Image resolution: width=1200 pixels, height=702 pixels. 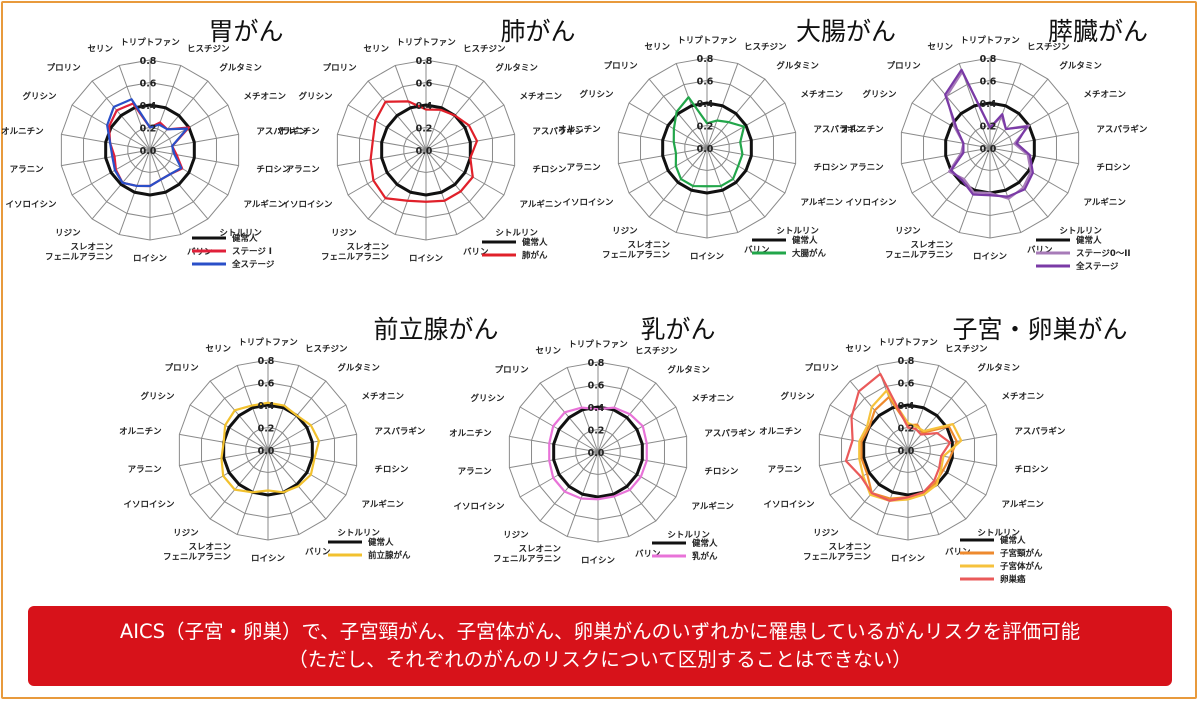 What do you see at coordinates (1103, 254) in the screenshot?
I see `legend-label: ステージ0～II` at bounding box center [1103, 254].